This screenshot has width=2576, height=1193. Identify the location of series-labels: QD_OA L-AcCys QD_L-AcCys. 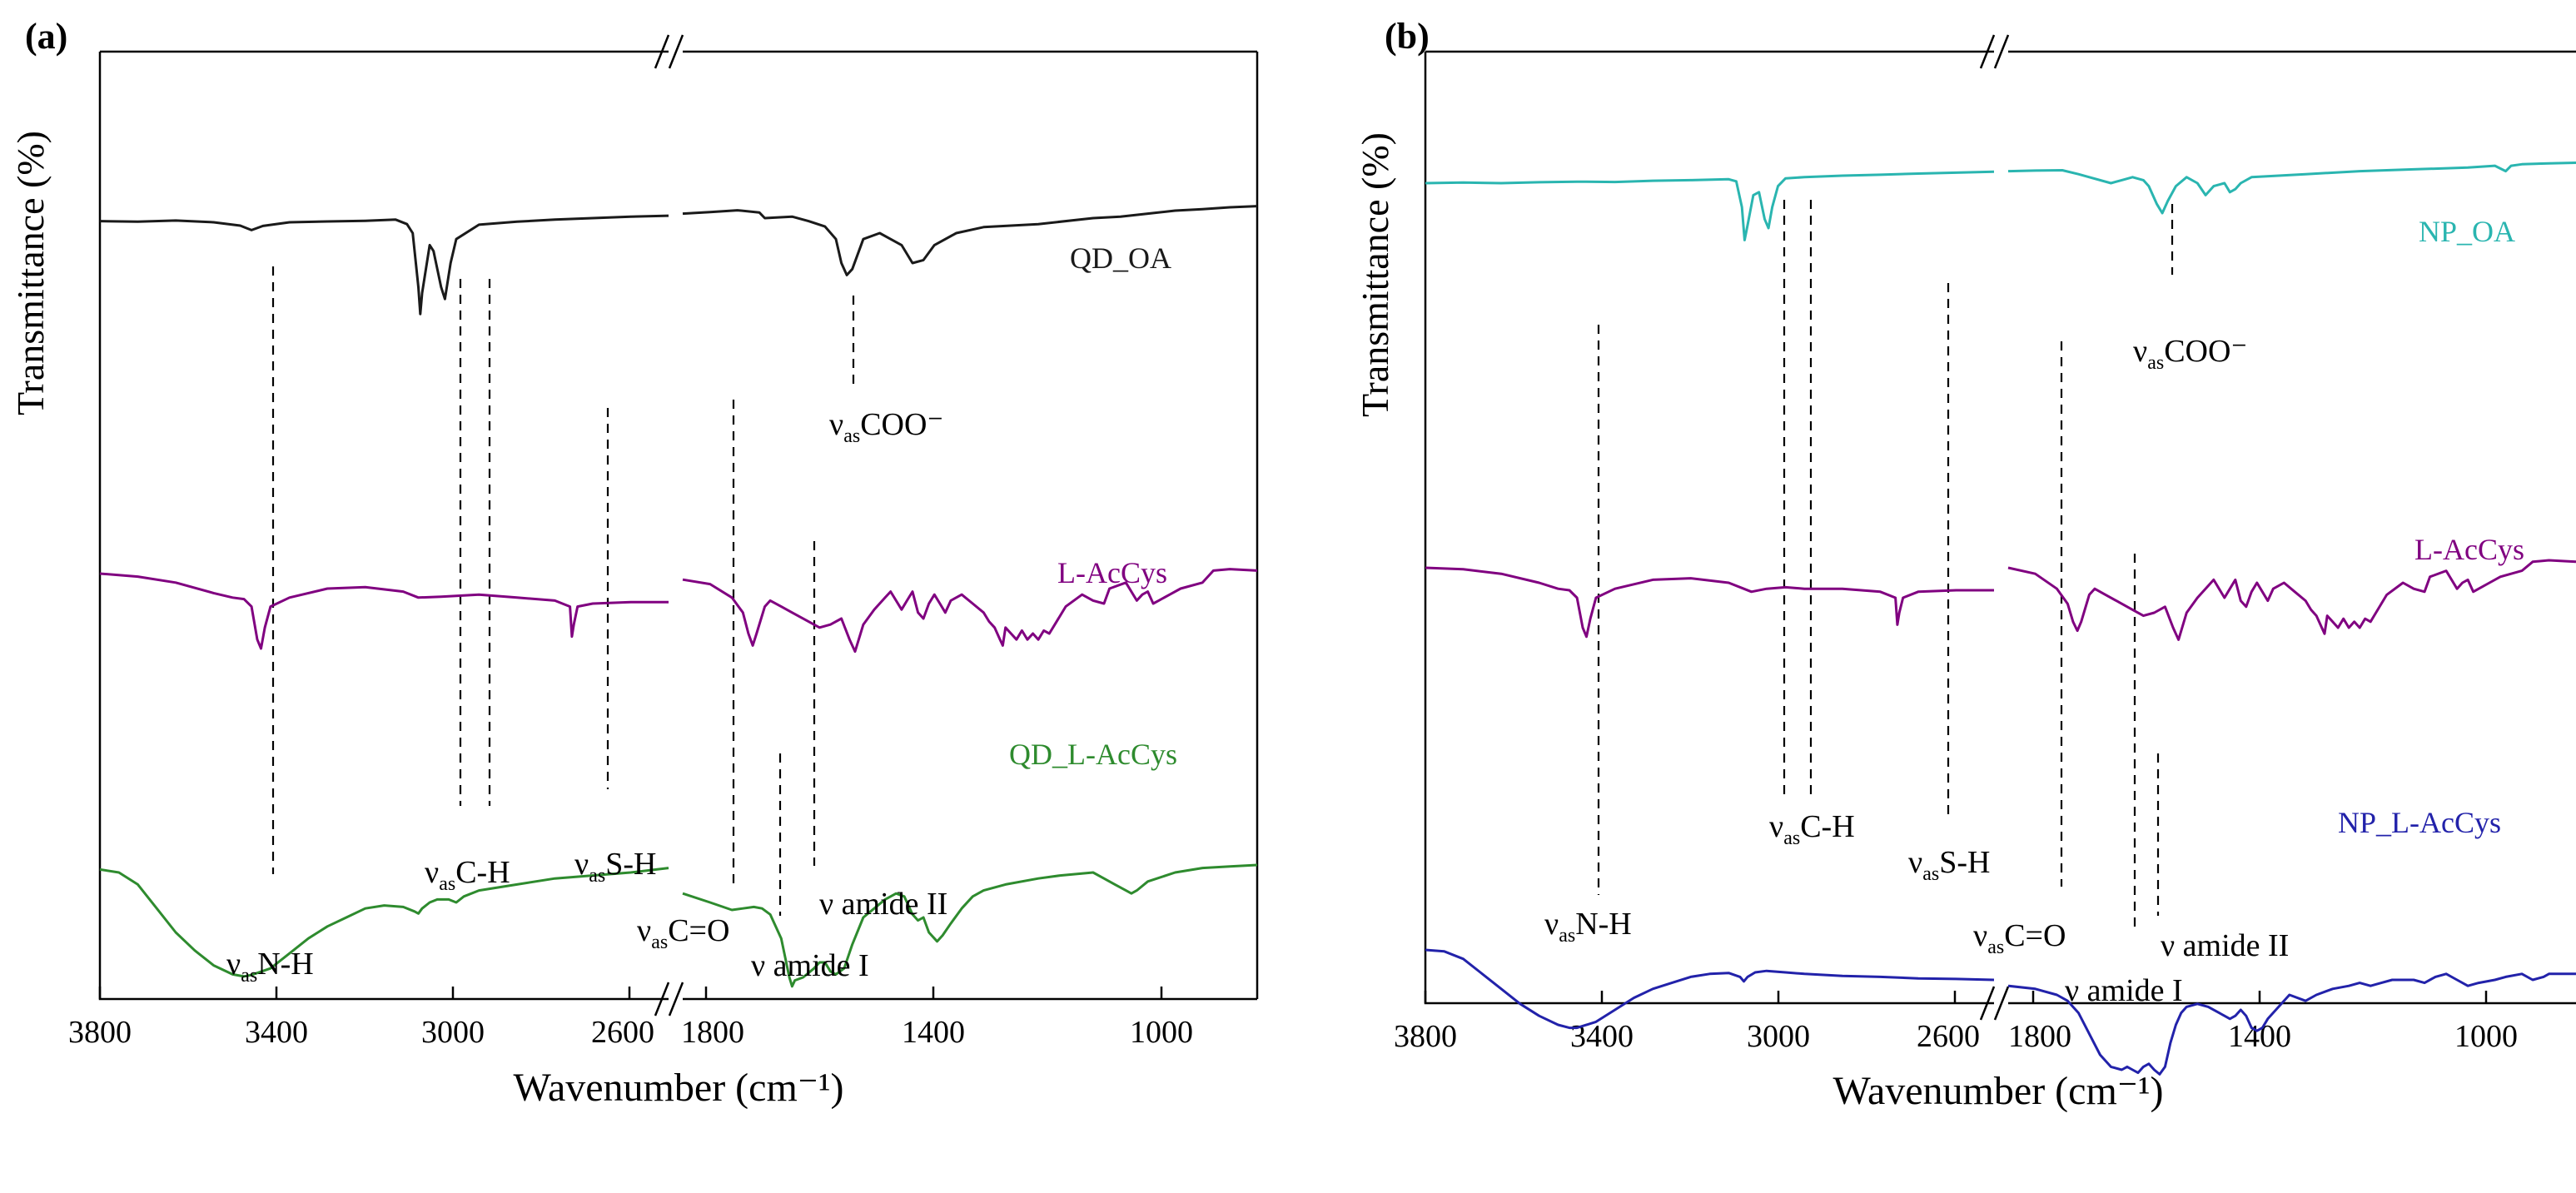
(1093, 506).